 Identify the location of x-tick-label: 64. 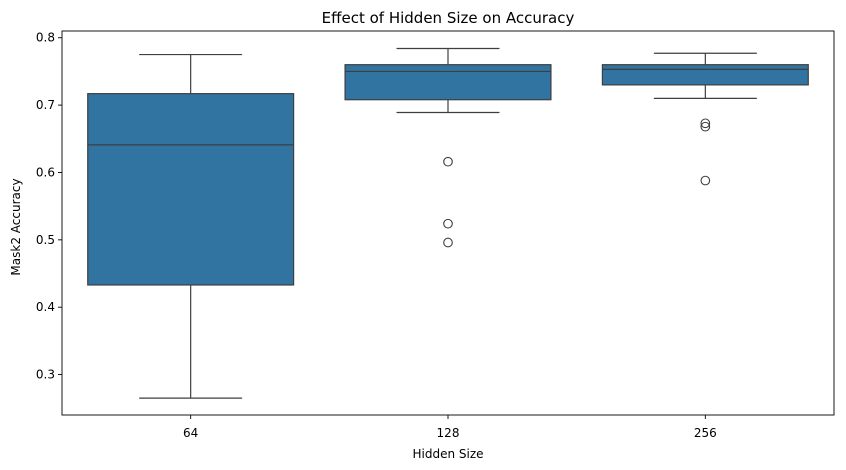
(190, 433).